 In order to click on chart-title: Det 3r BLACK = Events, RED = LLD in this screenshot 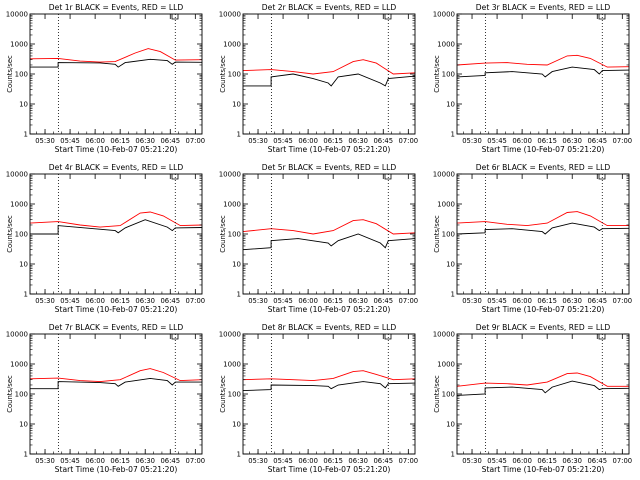, I will do `click(543, 7)`.